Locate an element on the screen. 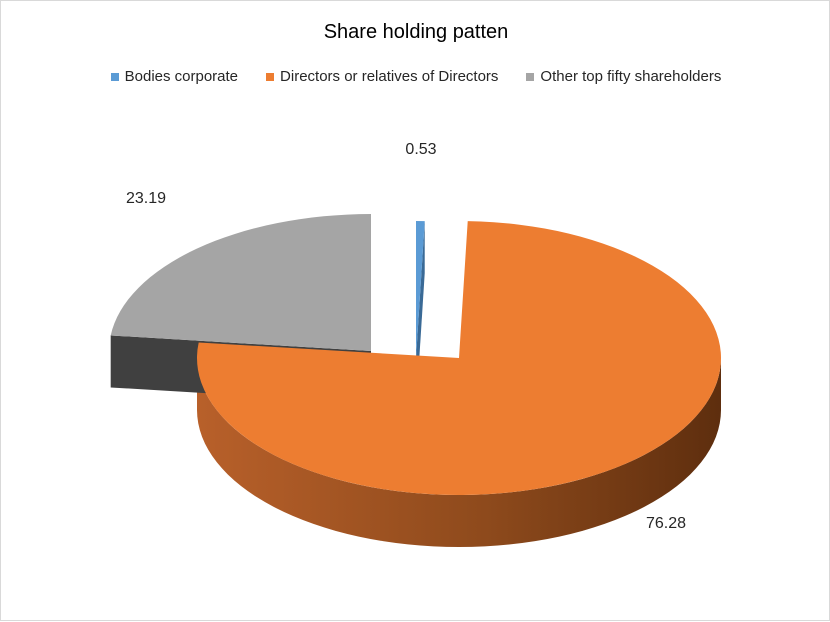 The width and height of the screenshot is (830, 622). data-label-other-shareholders: 23.19 is located at coordinates (146, 198).